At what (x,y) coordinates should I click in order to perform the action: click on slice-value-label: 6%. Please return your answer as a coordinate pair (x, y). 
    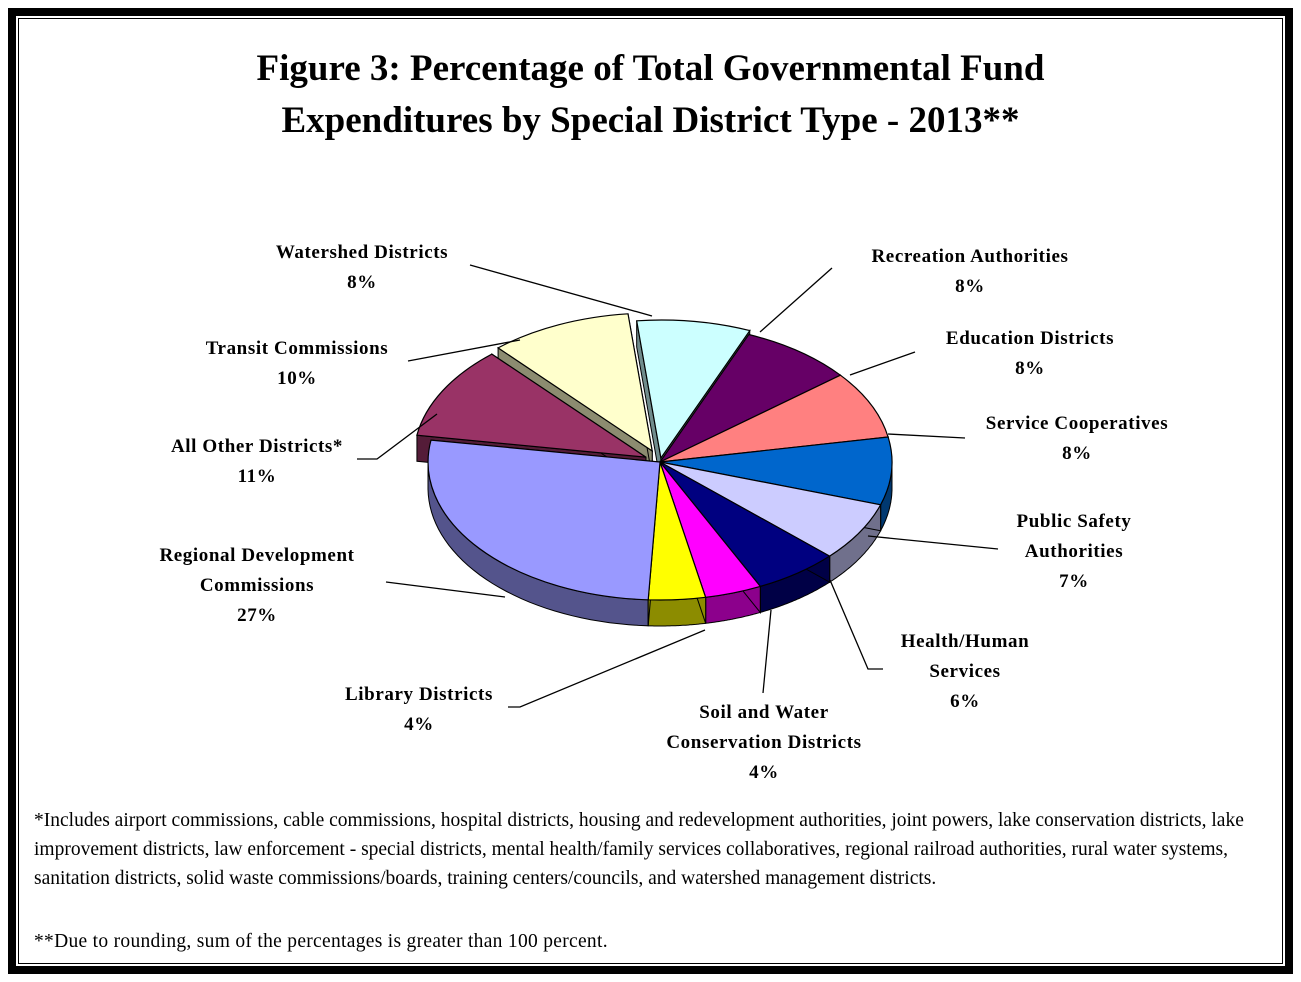
    Looking at the image, I should click on (965, 701).